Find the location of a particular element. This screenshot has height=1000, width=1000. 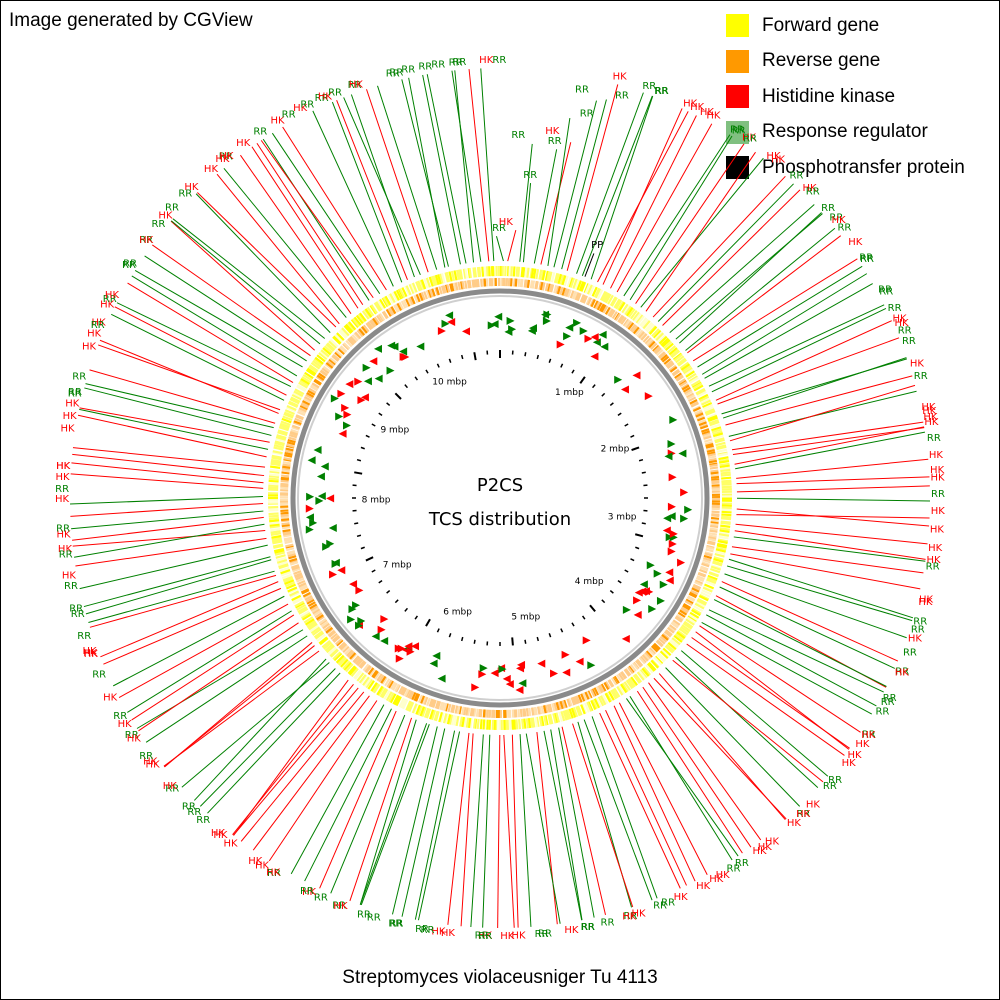

histidine-kinase-glyph is located at coordinates (373, 361).